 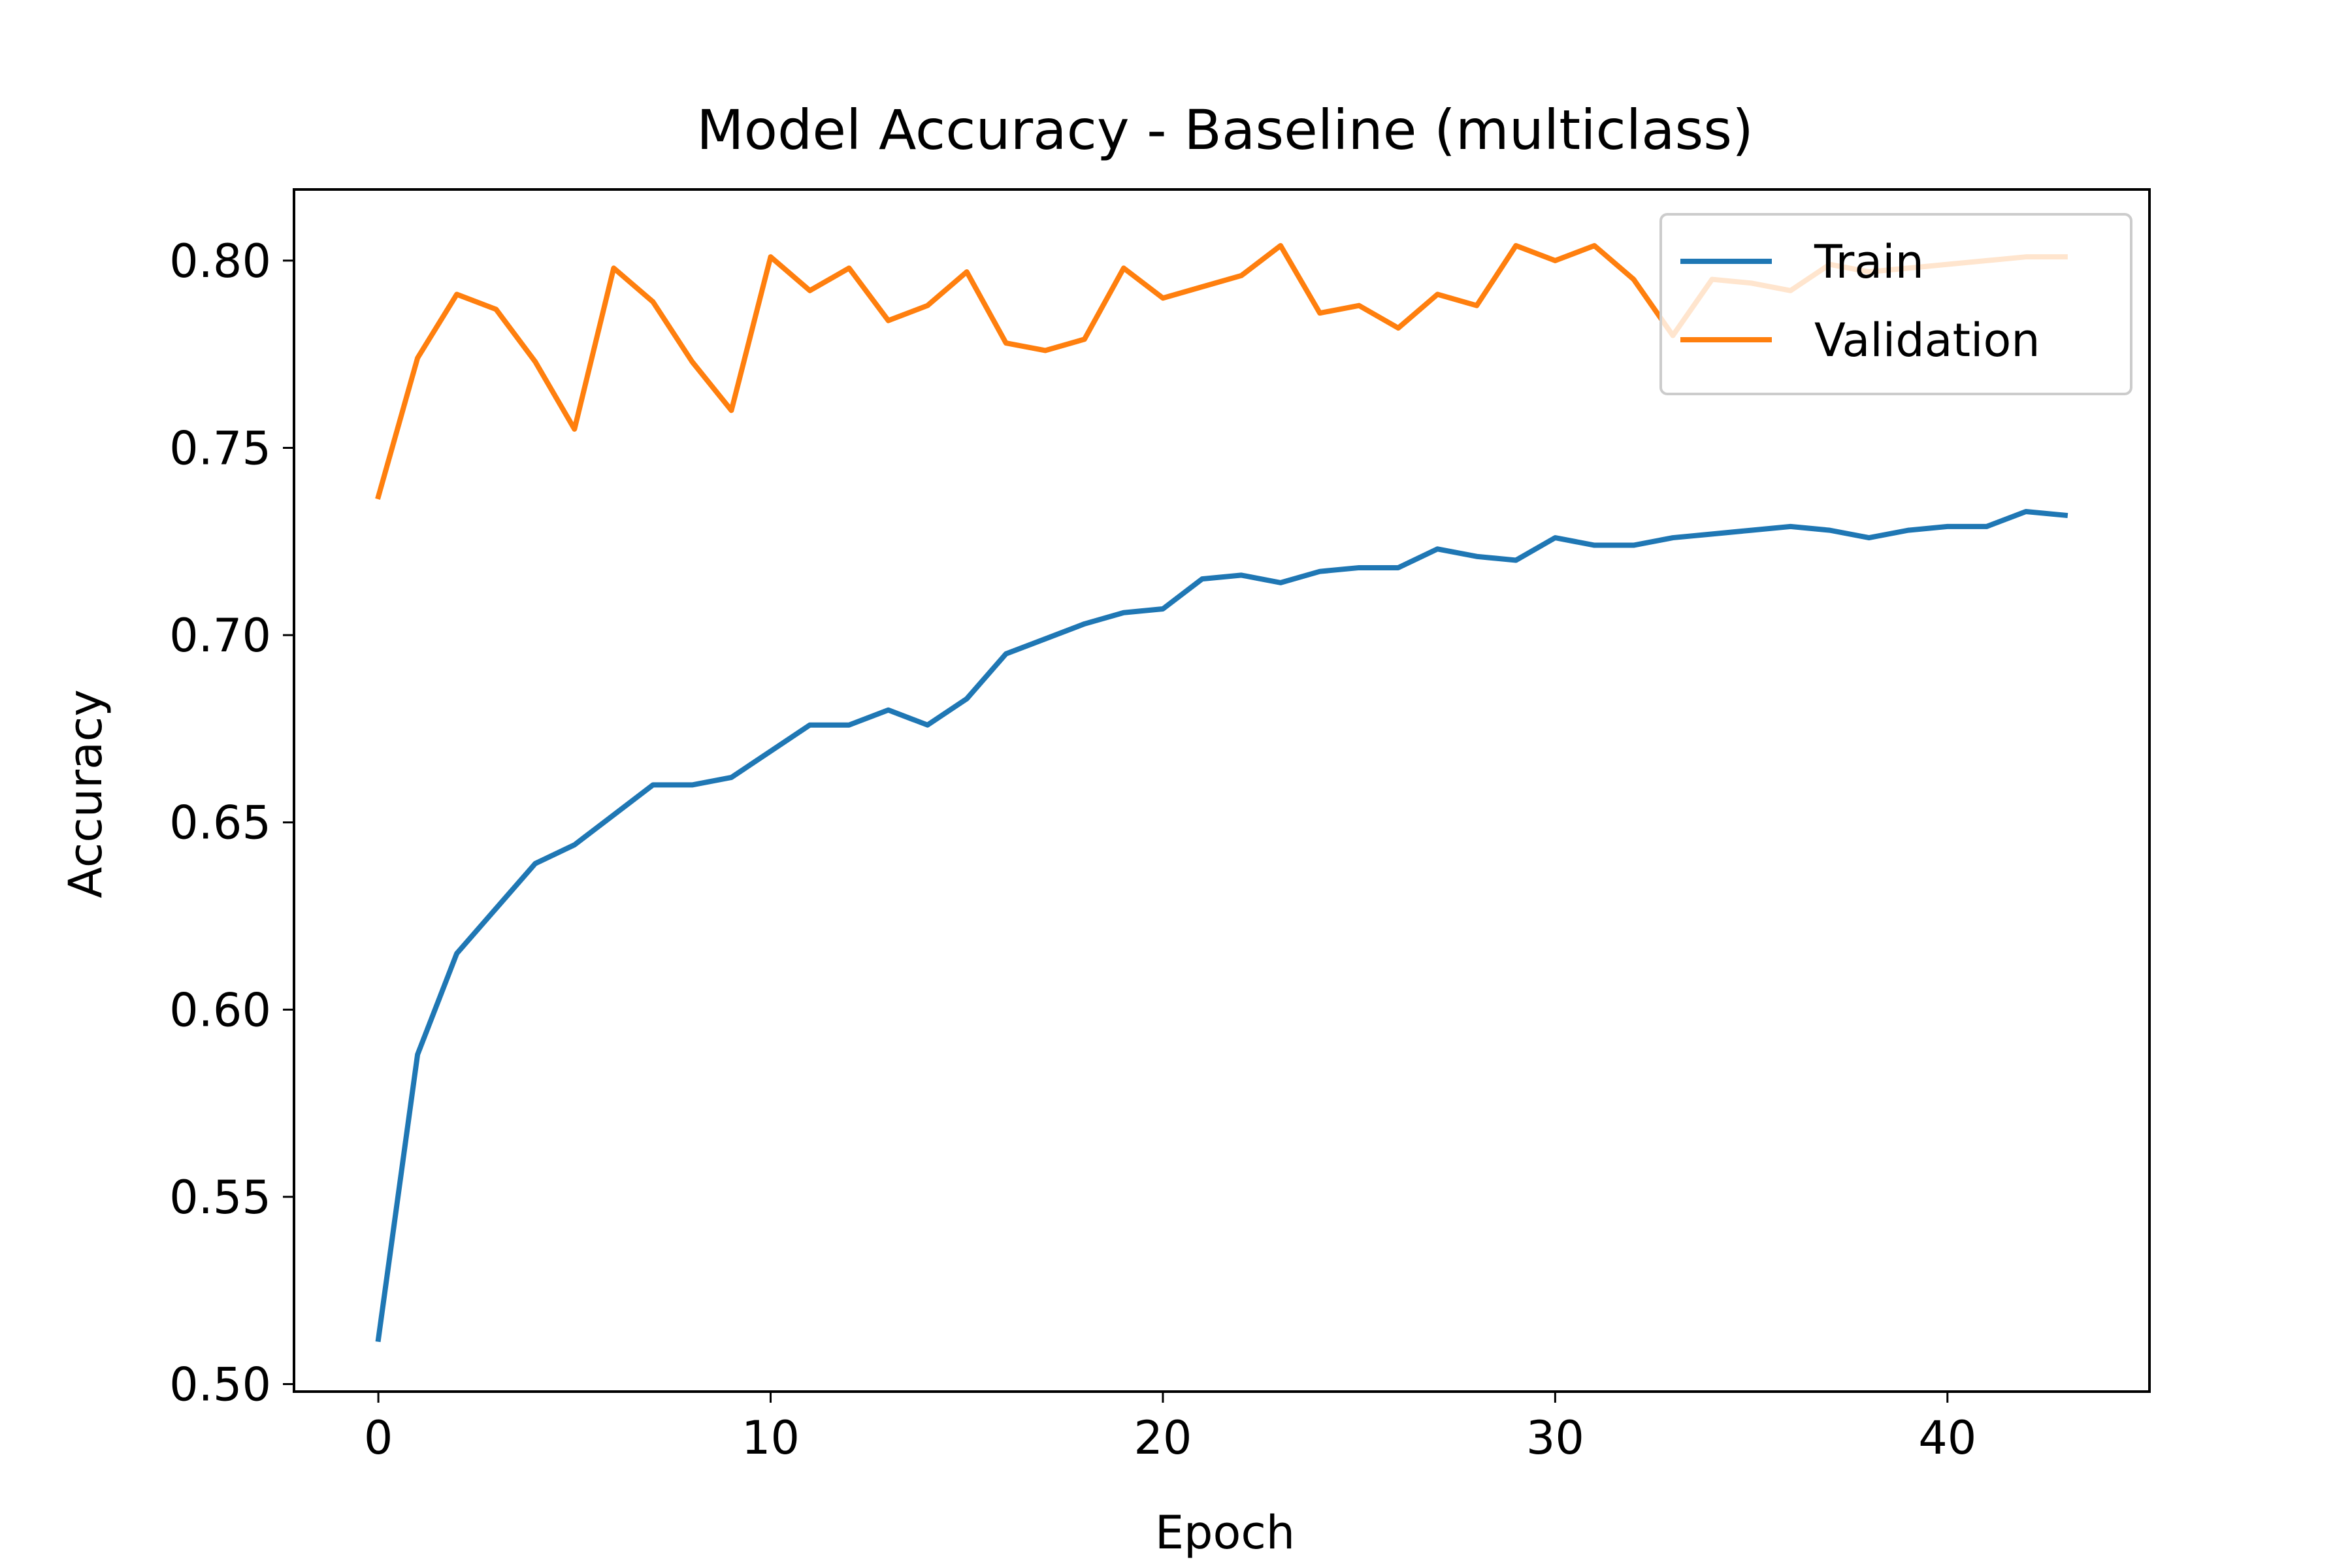 I want to click on x-tick-label: 10, so click(x=771, y=1438).